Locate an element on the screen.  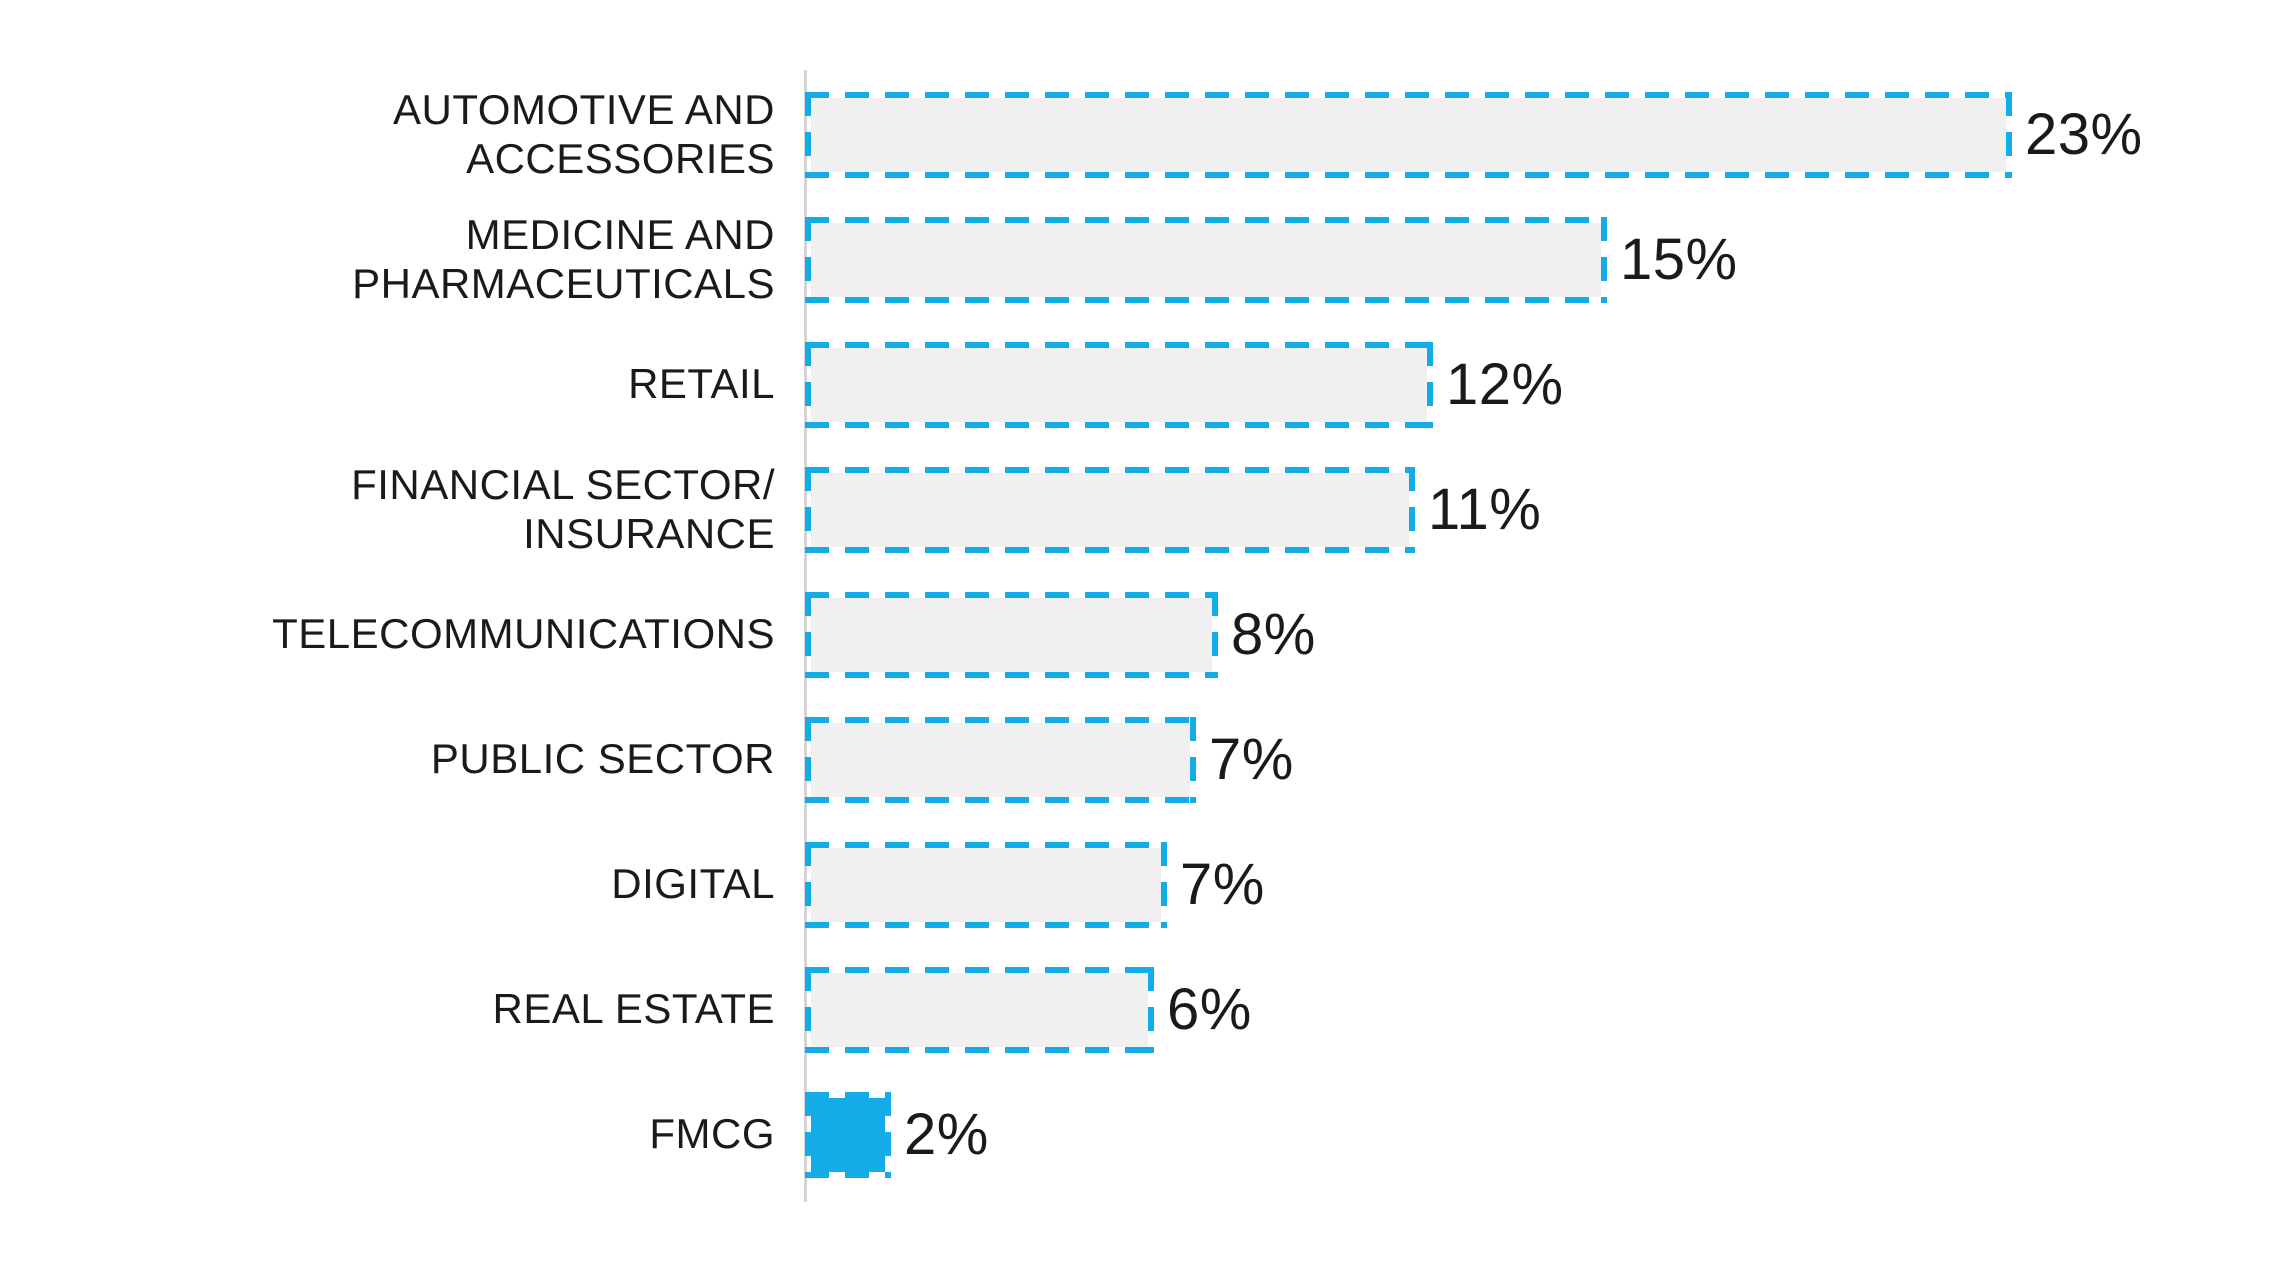
category-label-retail: RETAIL is located at coordinates (701, 384).